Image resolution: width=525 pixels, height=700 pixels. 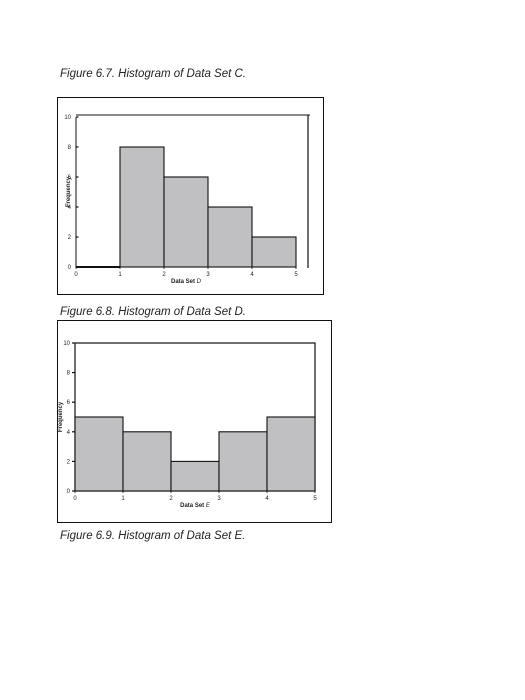 I want to click on x-axis-title-variable: E, so click(x=208, y=506).